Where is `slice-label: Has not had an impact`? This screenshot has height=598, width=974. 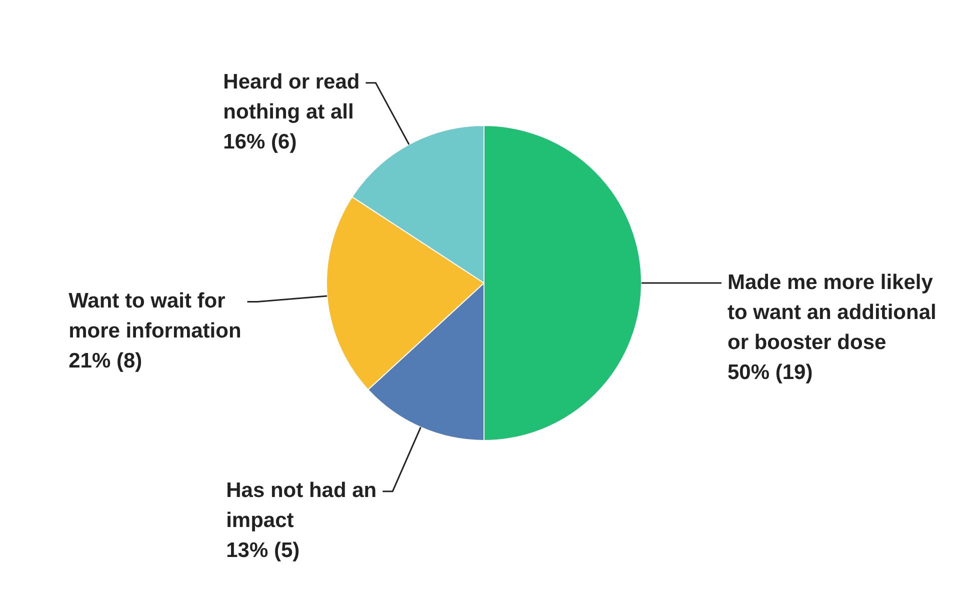
slice-label: Has not had an impact is located at coordinates (301, 505).